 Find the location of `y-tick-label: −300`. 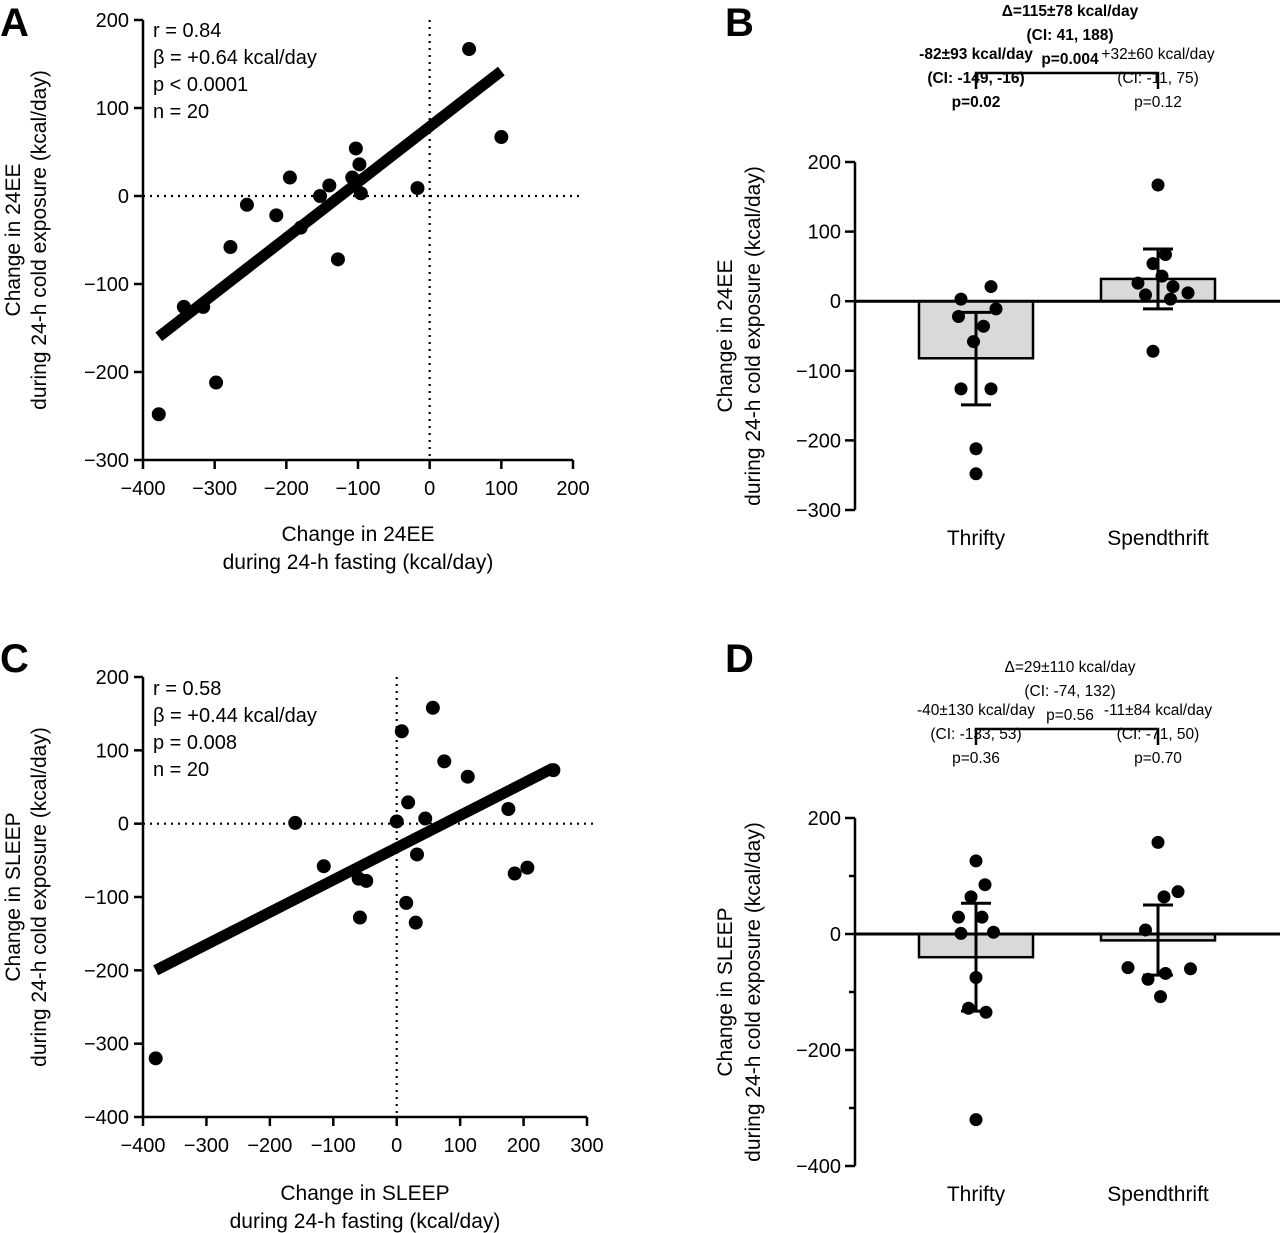

y-tick-label: −300 is located at coordinates (106, 461).